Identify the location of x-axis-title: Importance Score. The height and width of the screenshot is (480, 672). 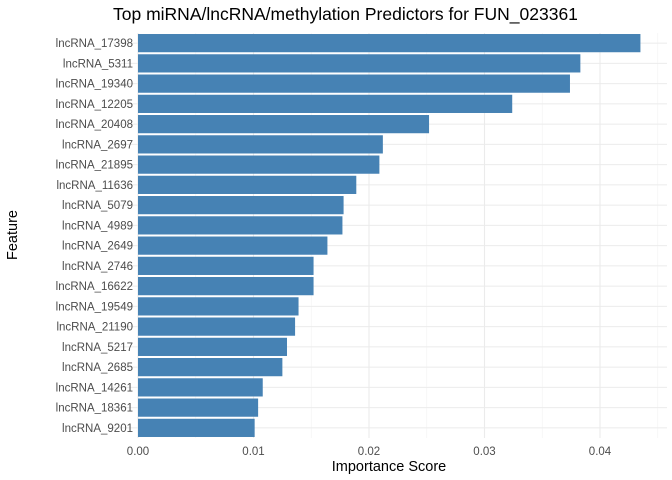
(389, 467).